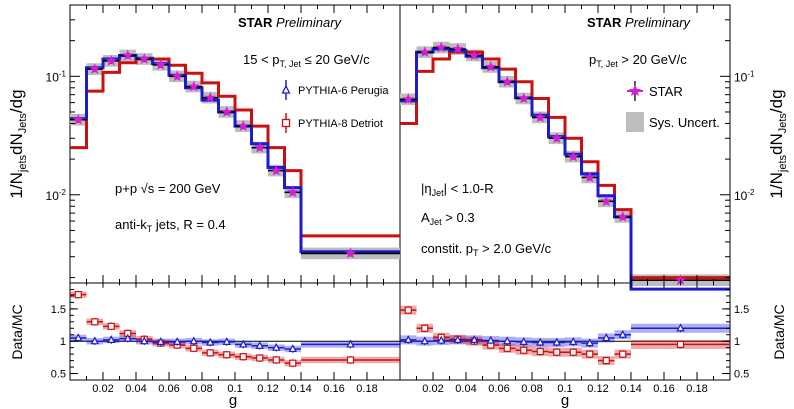 The width and height of the screenshot is (794, 409). What do you see at coordinates (306, 60) in the screenshot?
I see `left-pt-label: 15 < pT, Jet ≤ 20 GeV/c` at bounding box center [306, 60].